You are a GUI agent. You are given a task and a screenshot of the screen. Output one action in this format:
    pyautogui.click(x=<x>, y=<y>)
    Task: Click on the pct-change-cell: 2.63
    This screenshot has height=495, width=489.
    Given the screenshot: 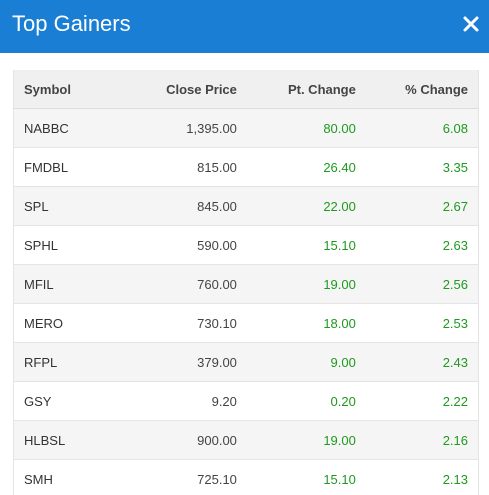 What is the action you would take?
    pyautogui.click(x=421, y=245)
    